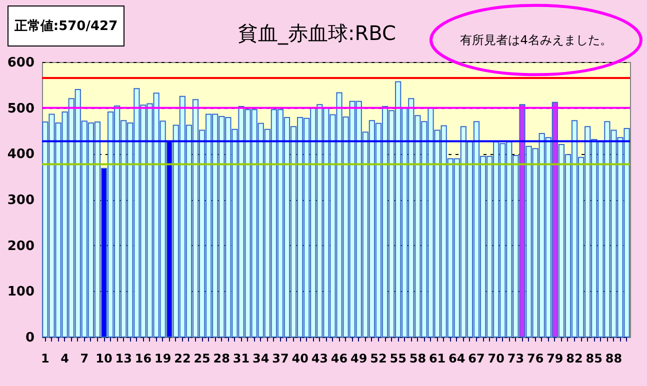 The height and width of the screenshot is (386, 647). What do you see at coordinates (574, 359) in the screenshot?
I see `x-tick-label: 82` at bounding box center [574, 359].